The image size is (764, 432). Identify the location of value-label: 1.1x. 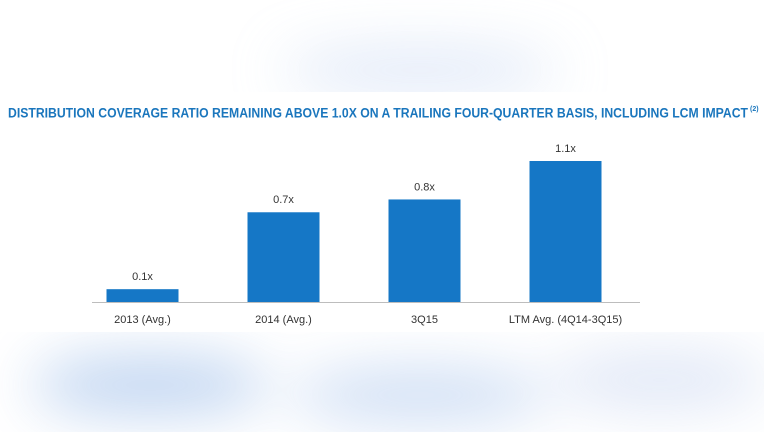
(565, 149).